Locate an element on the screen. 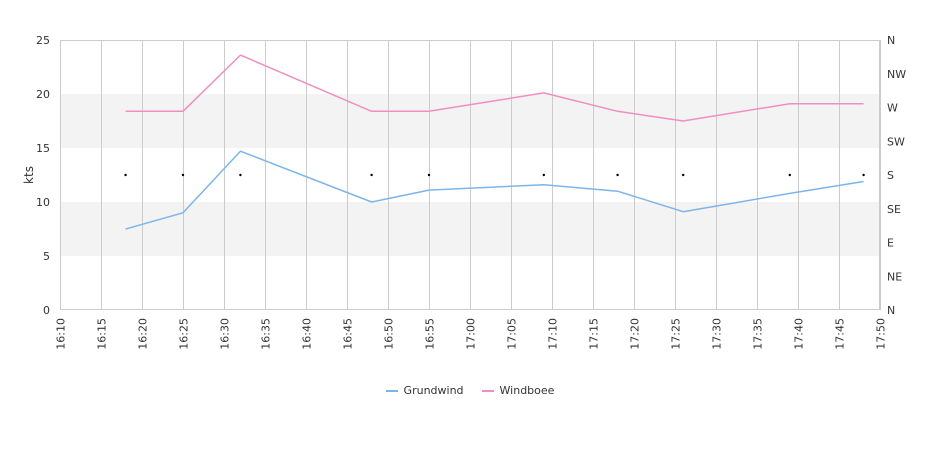  y-tick-label: 25 is located at coordinates (43, 40).